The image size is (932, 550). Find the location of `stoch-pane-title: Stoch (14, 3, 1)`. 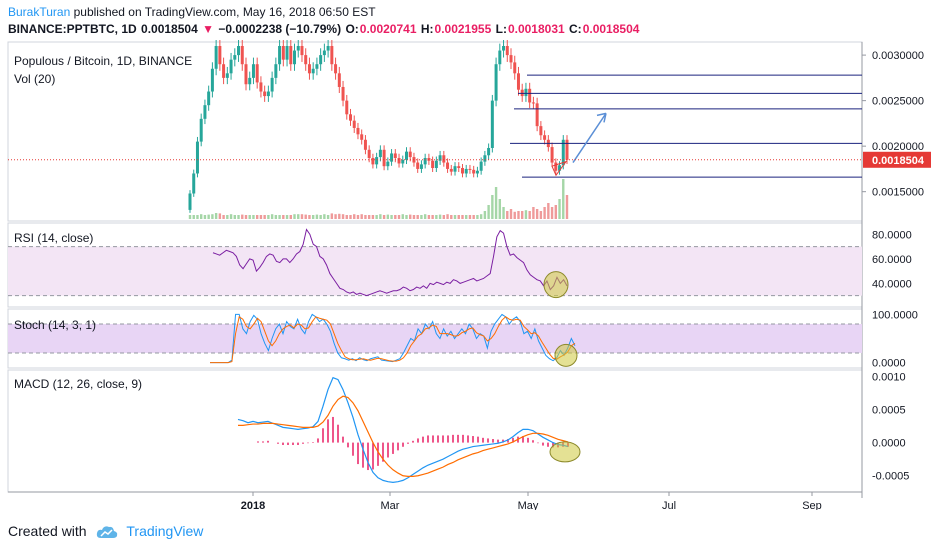

stoch-pane-title: Stoch (14, 3, 1) is located at coordinates (55, 325).